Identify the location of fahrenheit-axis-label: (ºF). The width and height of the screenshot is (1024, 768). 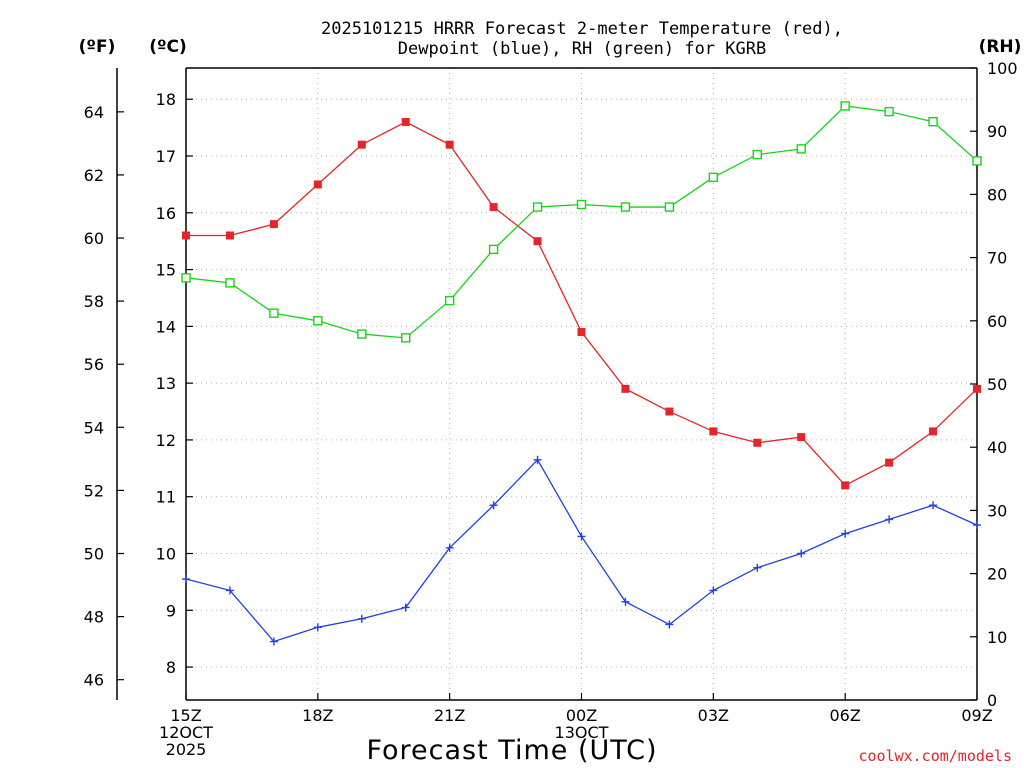
(97, 47).